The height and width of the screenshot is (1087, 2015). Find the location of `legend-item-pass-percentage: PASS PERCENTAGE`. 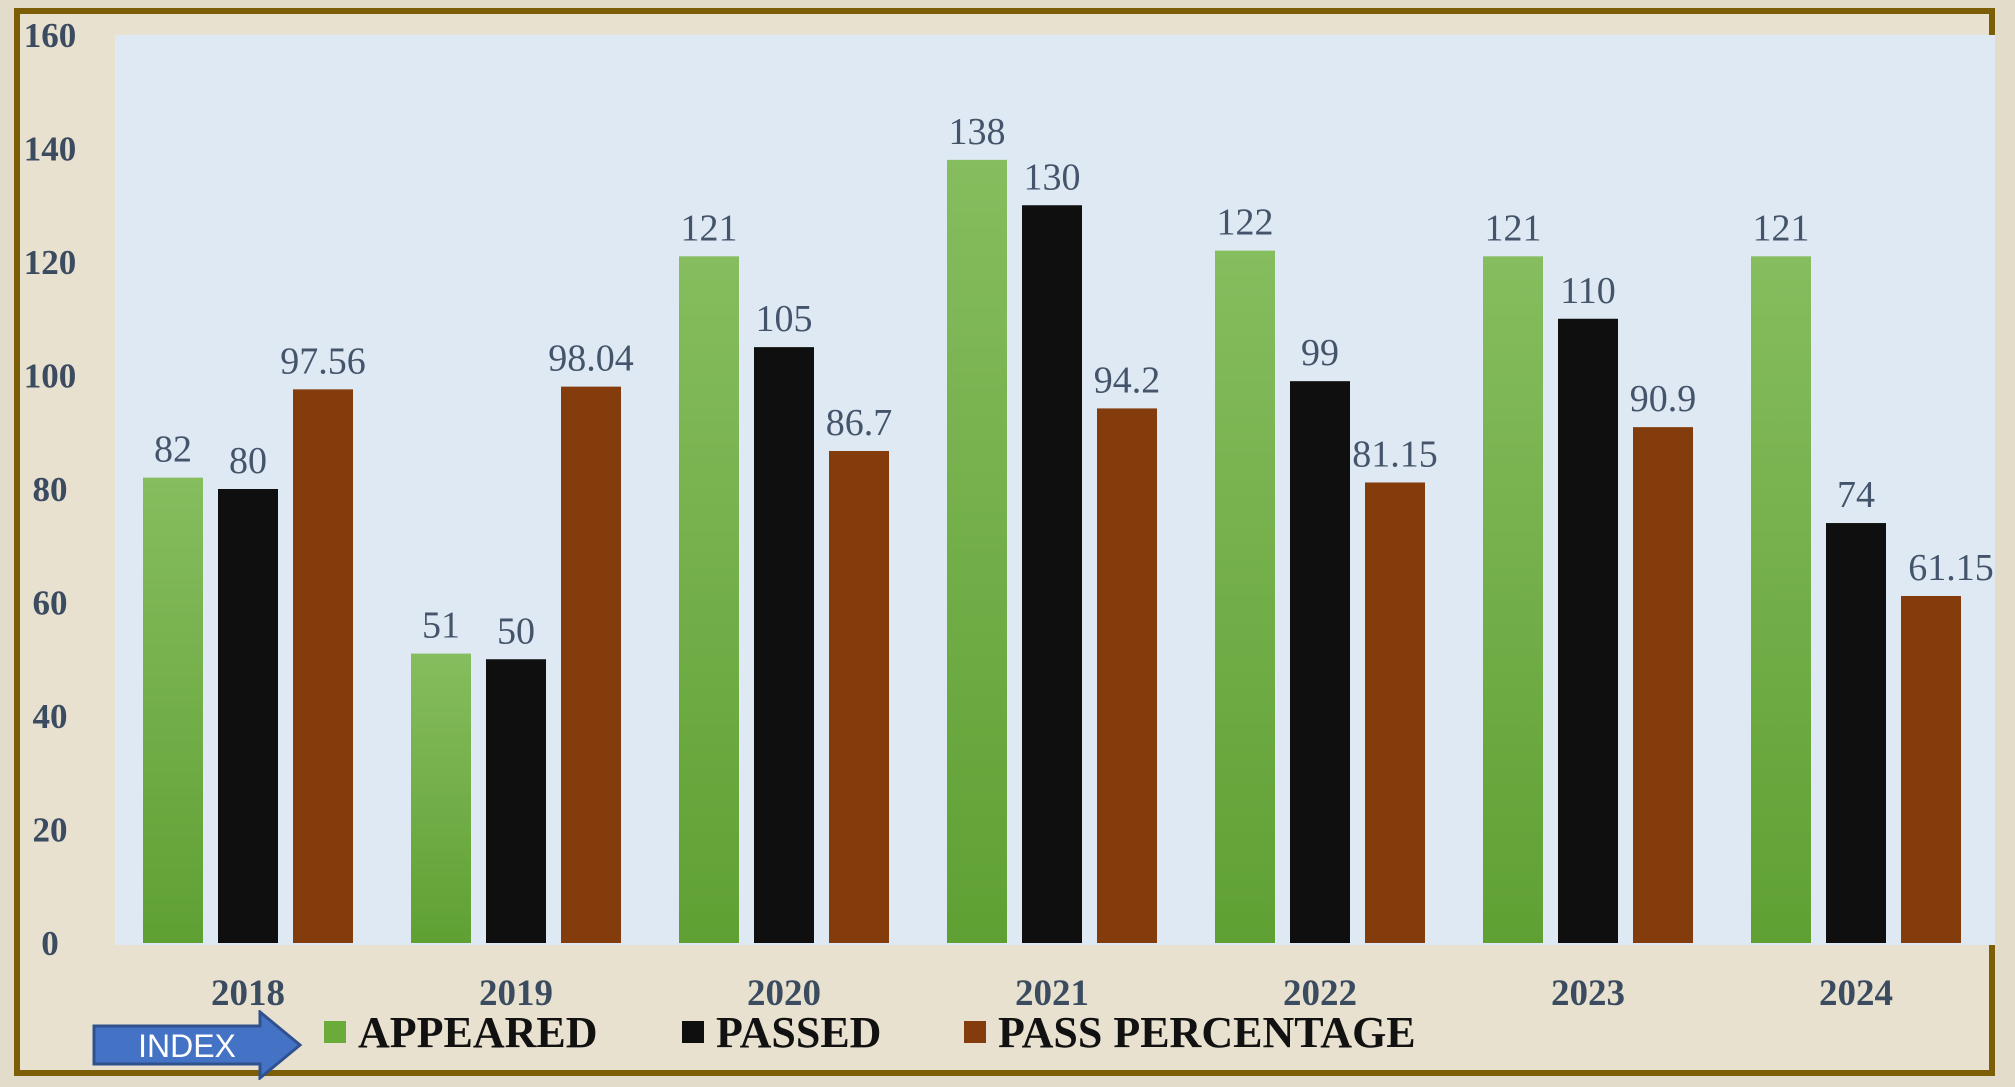

legend-item-pass-percentage: PASS PERCENTAGE is located at coordinates (1190, 1032).